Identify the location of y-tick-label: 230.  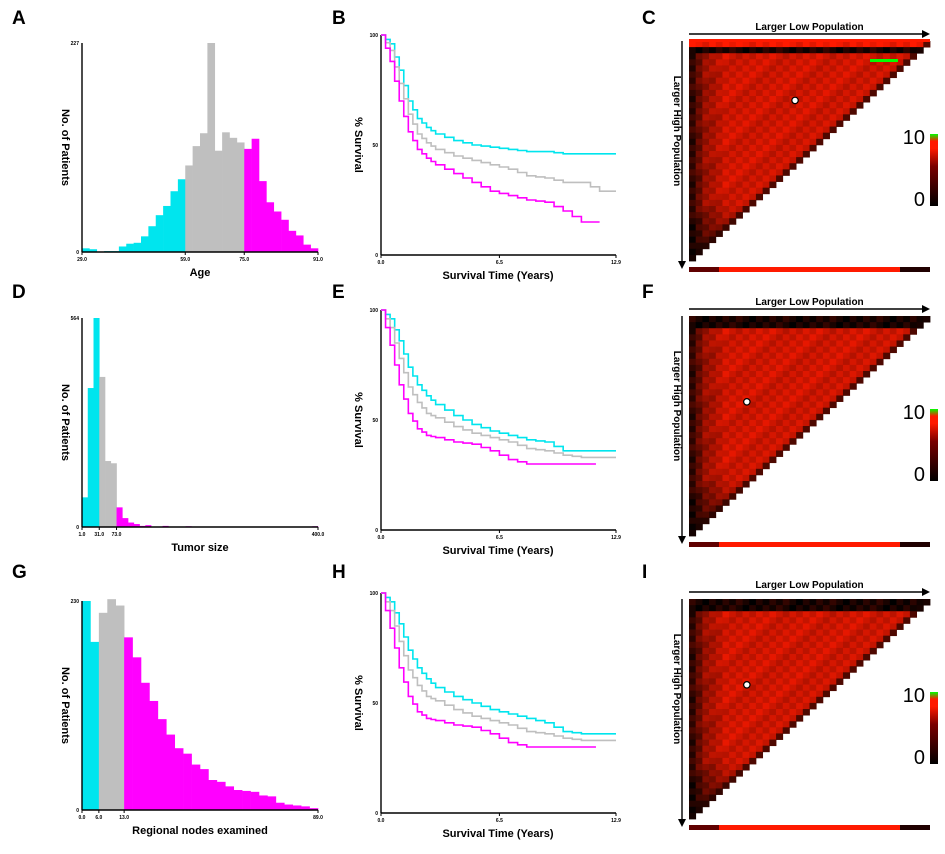
(75, 602).